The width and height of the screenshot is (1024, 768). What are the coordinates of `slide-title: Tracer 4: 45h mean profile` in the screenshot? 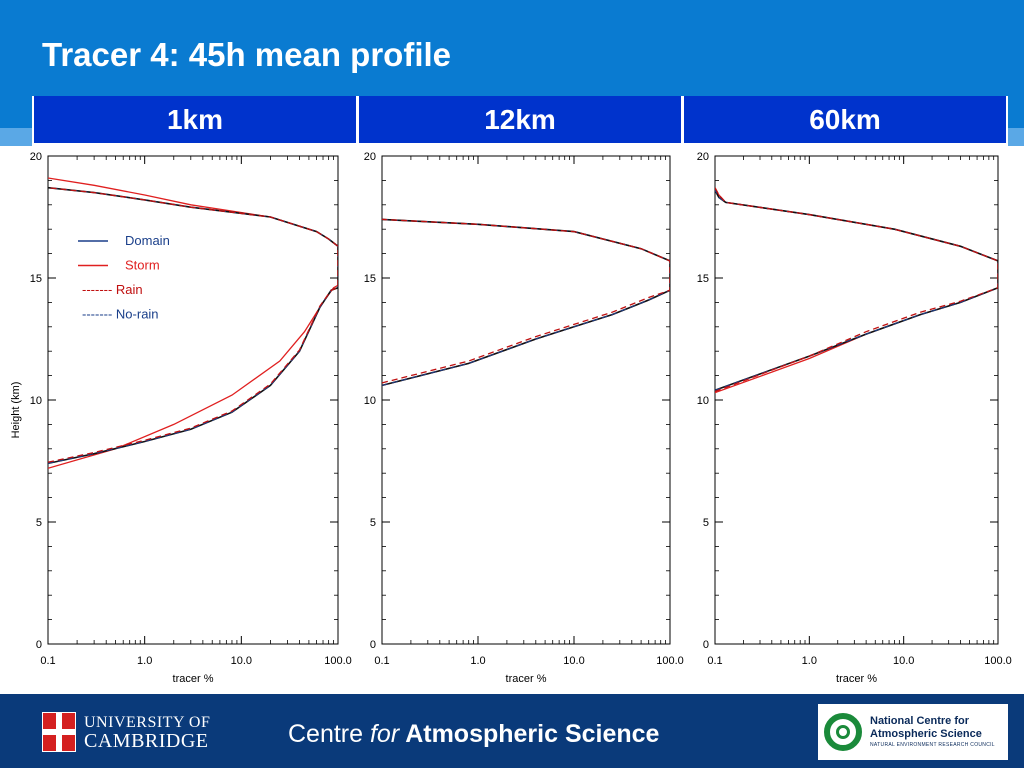 It's located at (247, 54).